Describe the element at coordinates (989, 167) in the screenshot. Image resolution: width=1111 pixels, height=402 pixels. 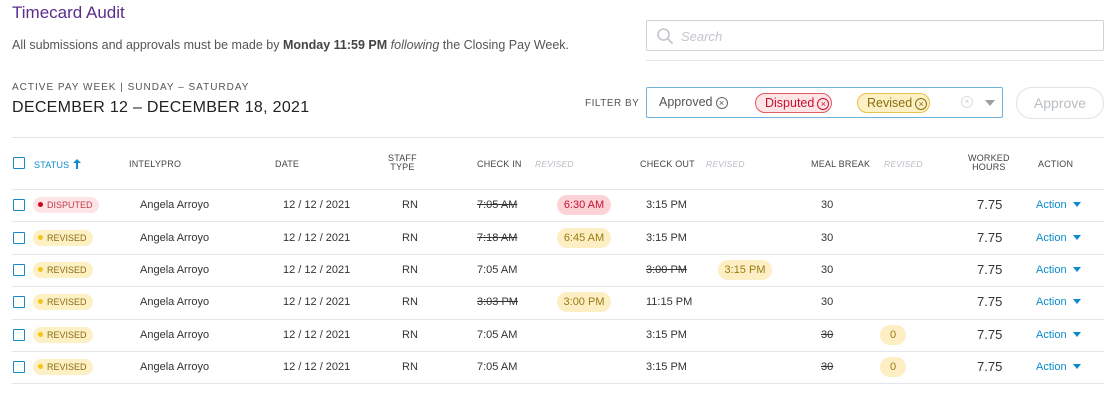
I see `column-header-worked-hours-line2: HOURS` at that location.